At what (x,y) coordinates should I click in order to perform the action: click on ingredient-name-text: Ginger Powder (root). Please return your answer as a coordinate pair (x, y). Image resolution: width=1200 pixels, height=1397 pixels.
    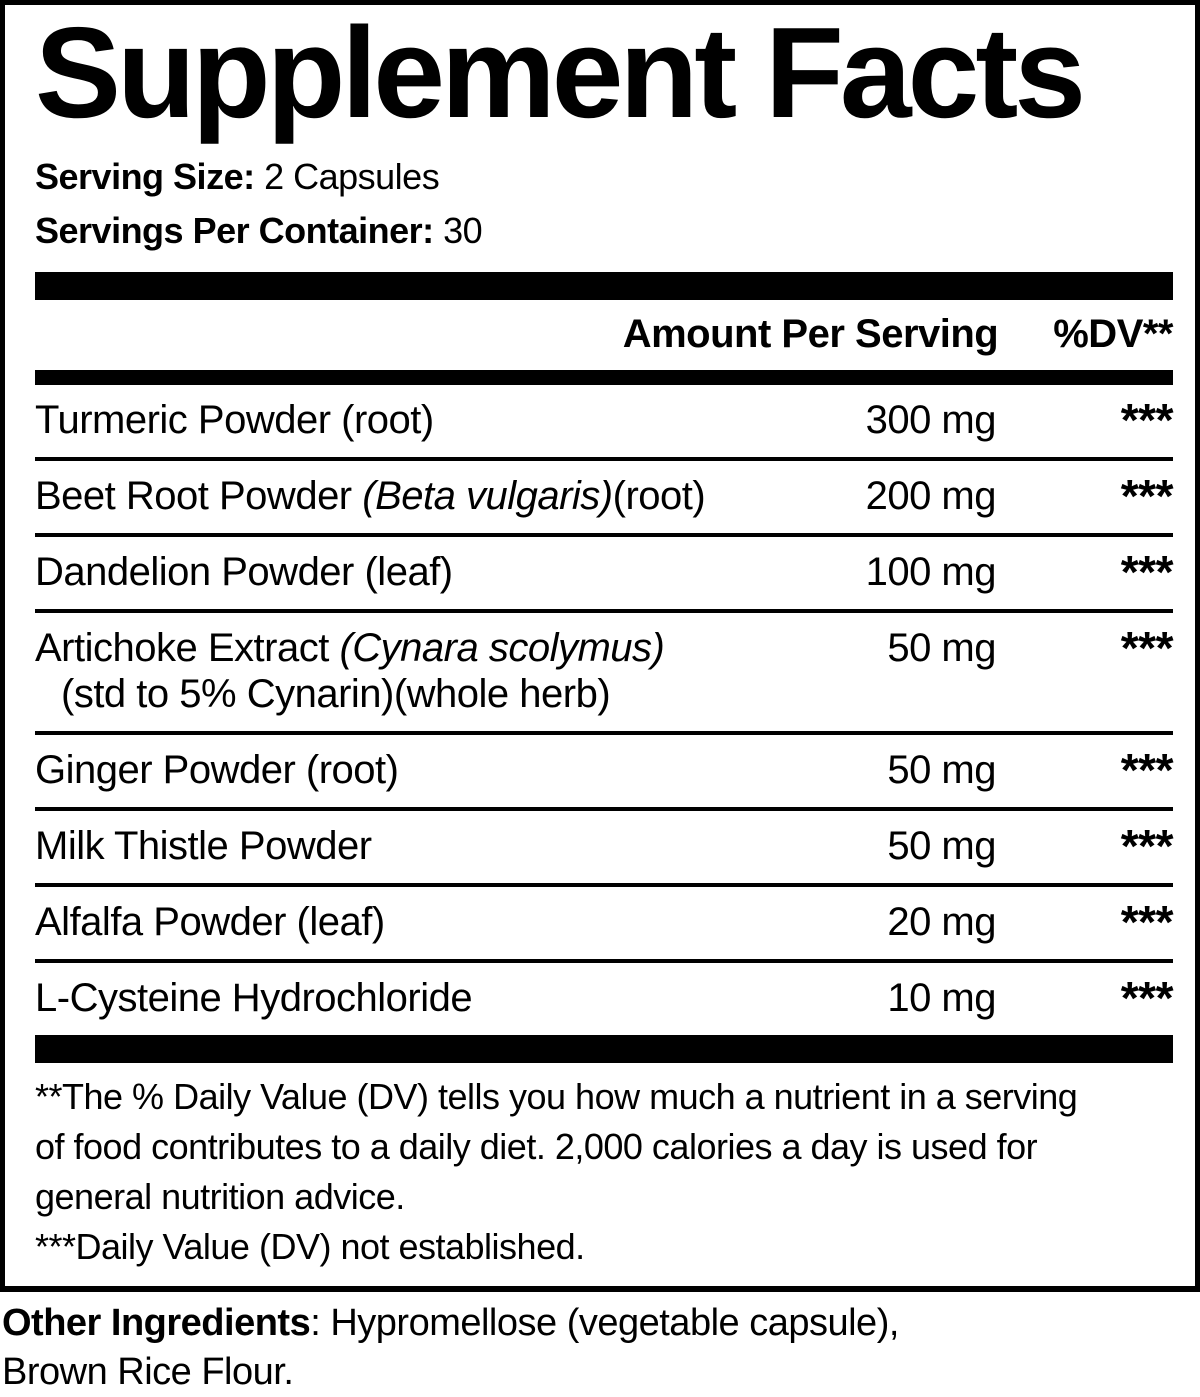
    Looking at the image, I should click on (217, 770).